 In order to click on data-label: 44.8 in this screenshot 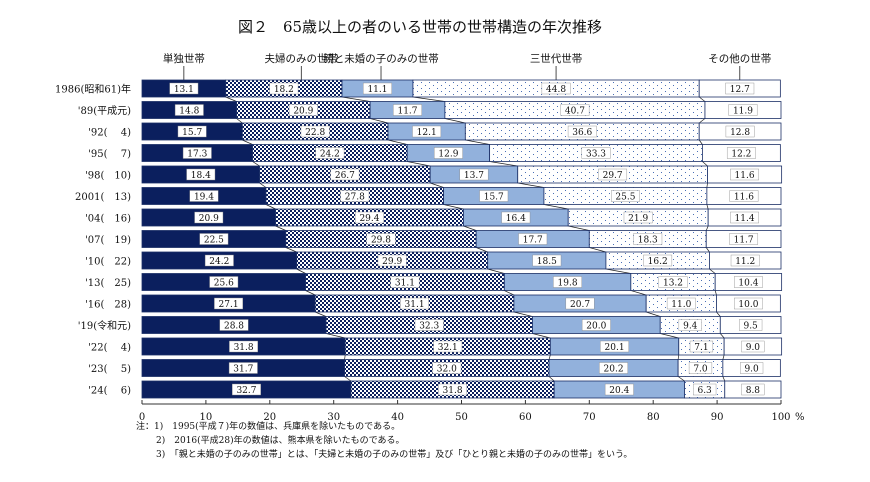, I will do `click(556, 90)`.